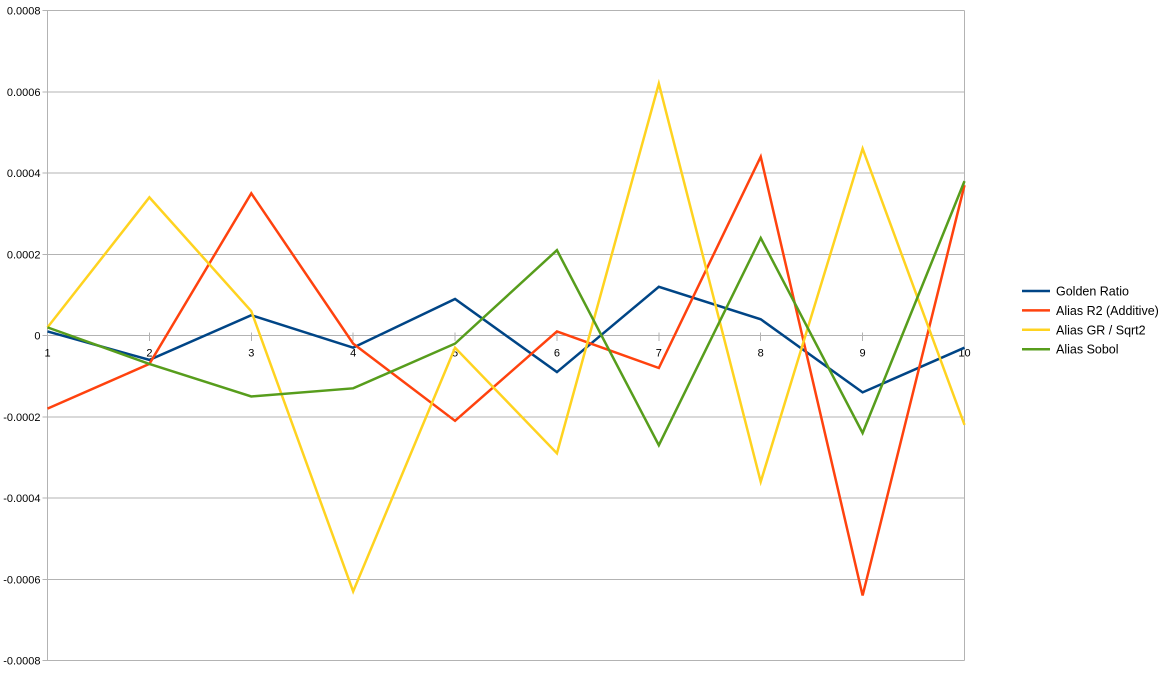 Image resolution: width=1161 pixels, height=681 pixels. I want to click on y-tick-label: -0.0004, so click(21, 499).